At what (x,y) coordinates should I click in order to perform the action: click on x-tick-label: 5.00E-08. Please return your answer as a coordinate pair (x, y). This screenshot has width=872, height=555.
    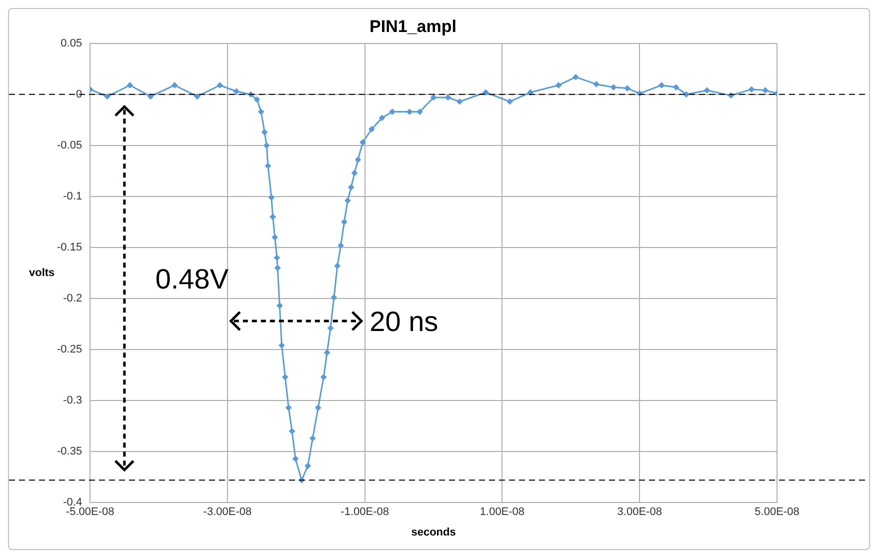
    Looking at the image, I should click on (777, 512).